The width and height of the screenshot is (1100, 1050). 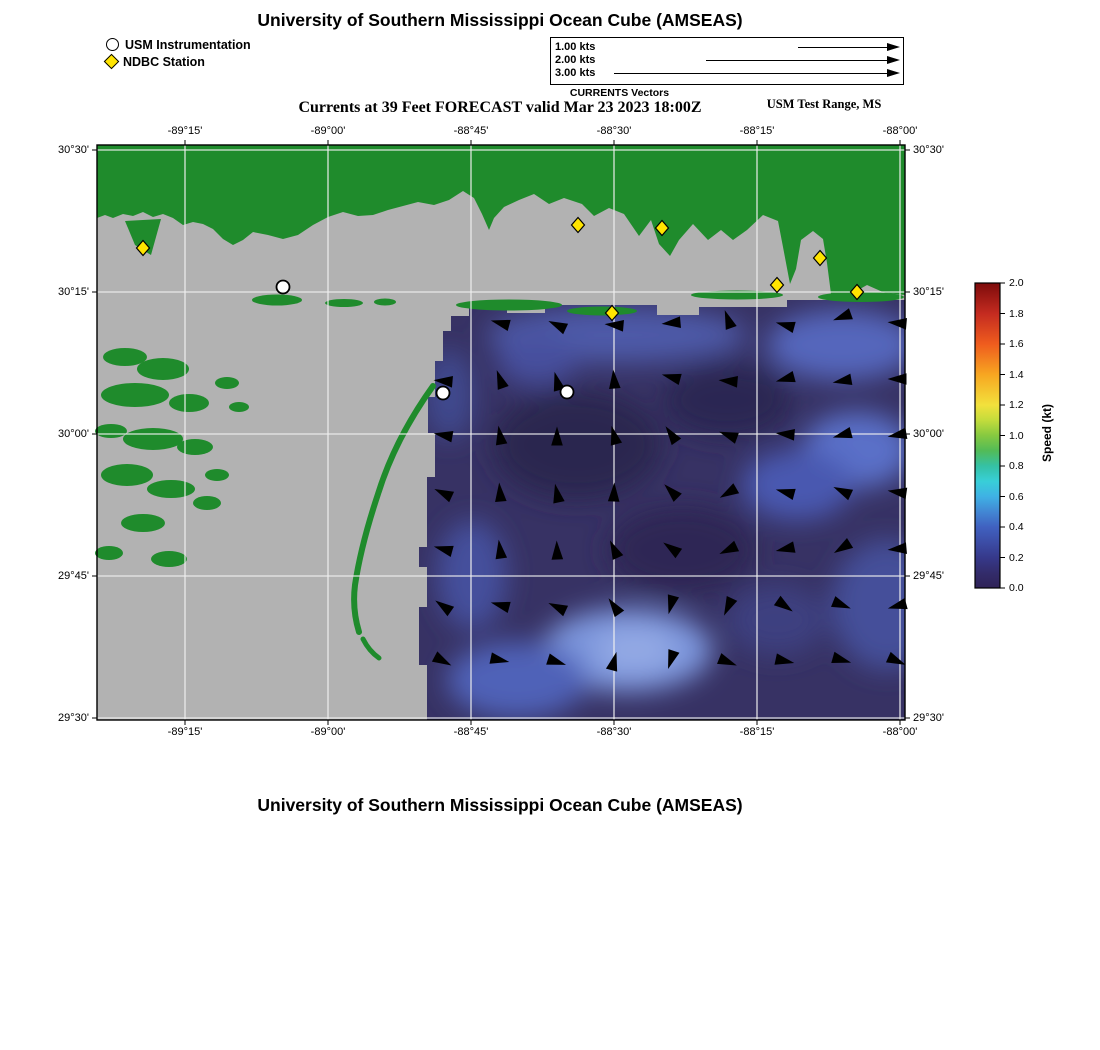 I want to click on y-axis-tick-label: 30°15', so click(x=928, y=292).